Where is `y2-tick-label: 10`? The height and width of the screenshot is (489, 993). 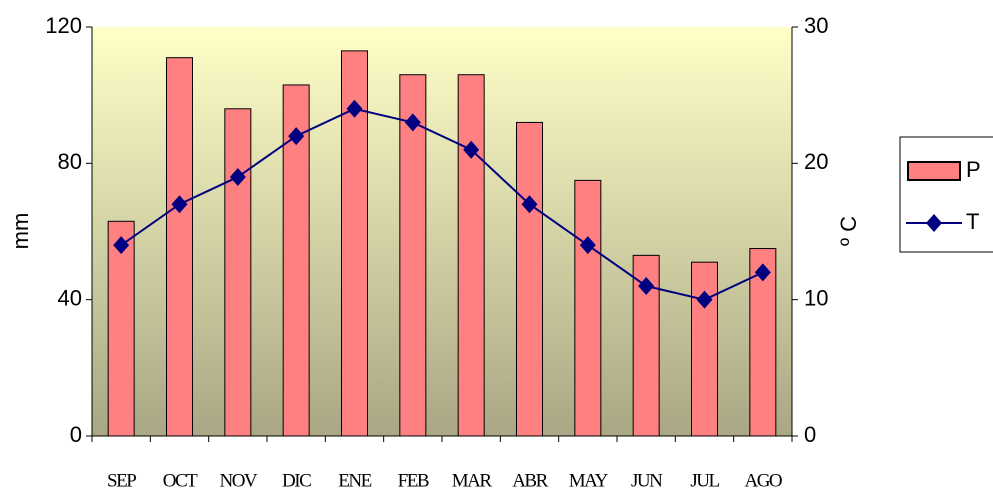
y2-tick-label: 10 is located at coordinates (816, 297).